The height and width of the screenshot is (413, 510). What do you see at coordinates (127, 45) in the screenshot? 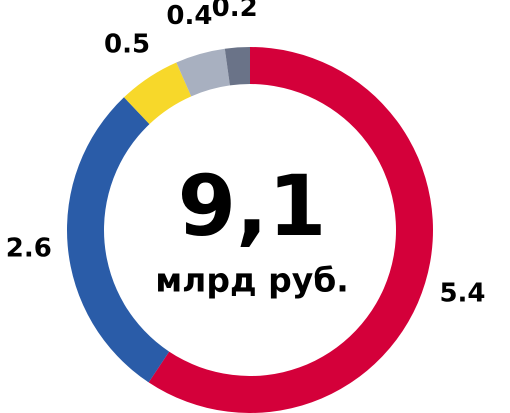
I see `data-label: 0.5` at bounding box center [127, 45].